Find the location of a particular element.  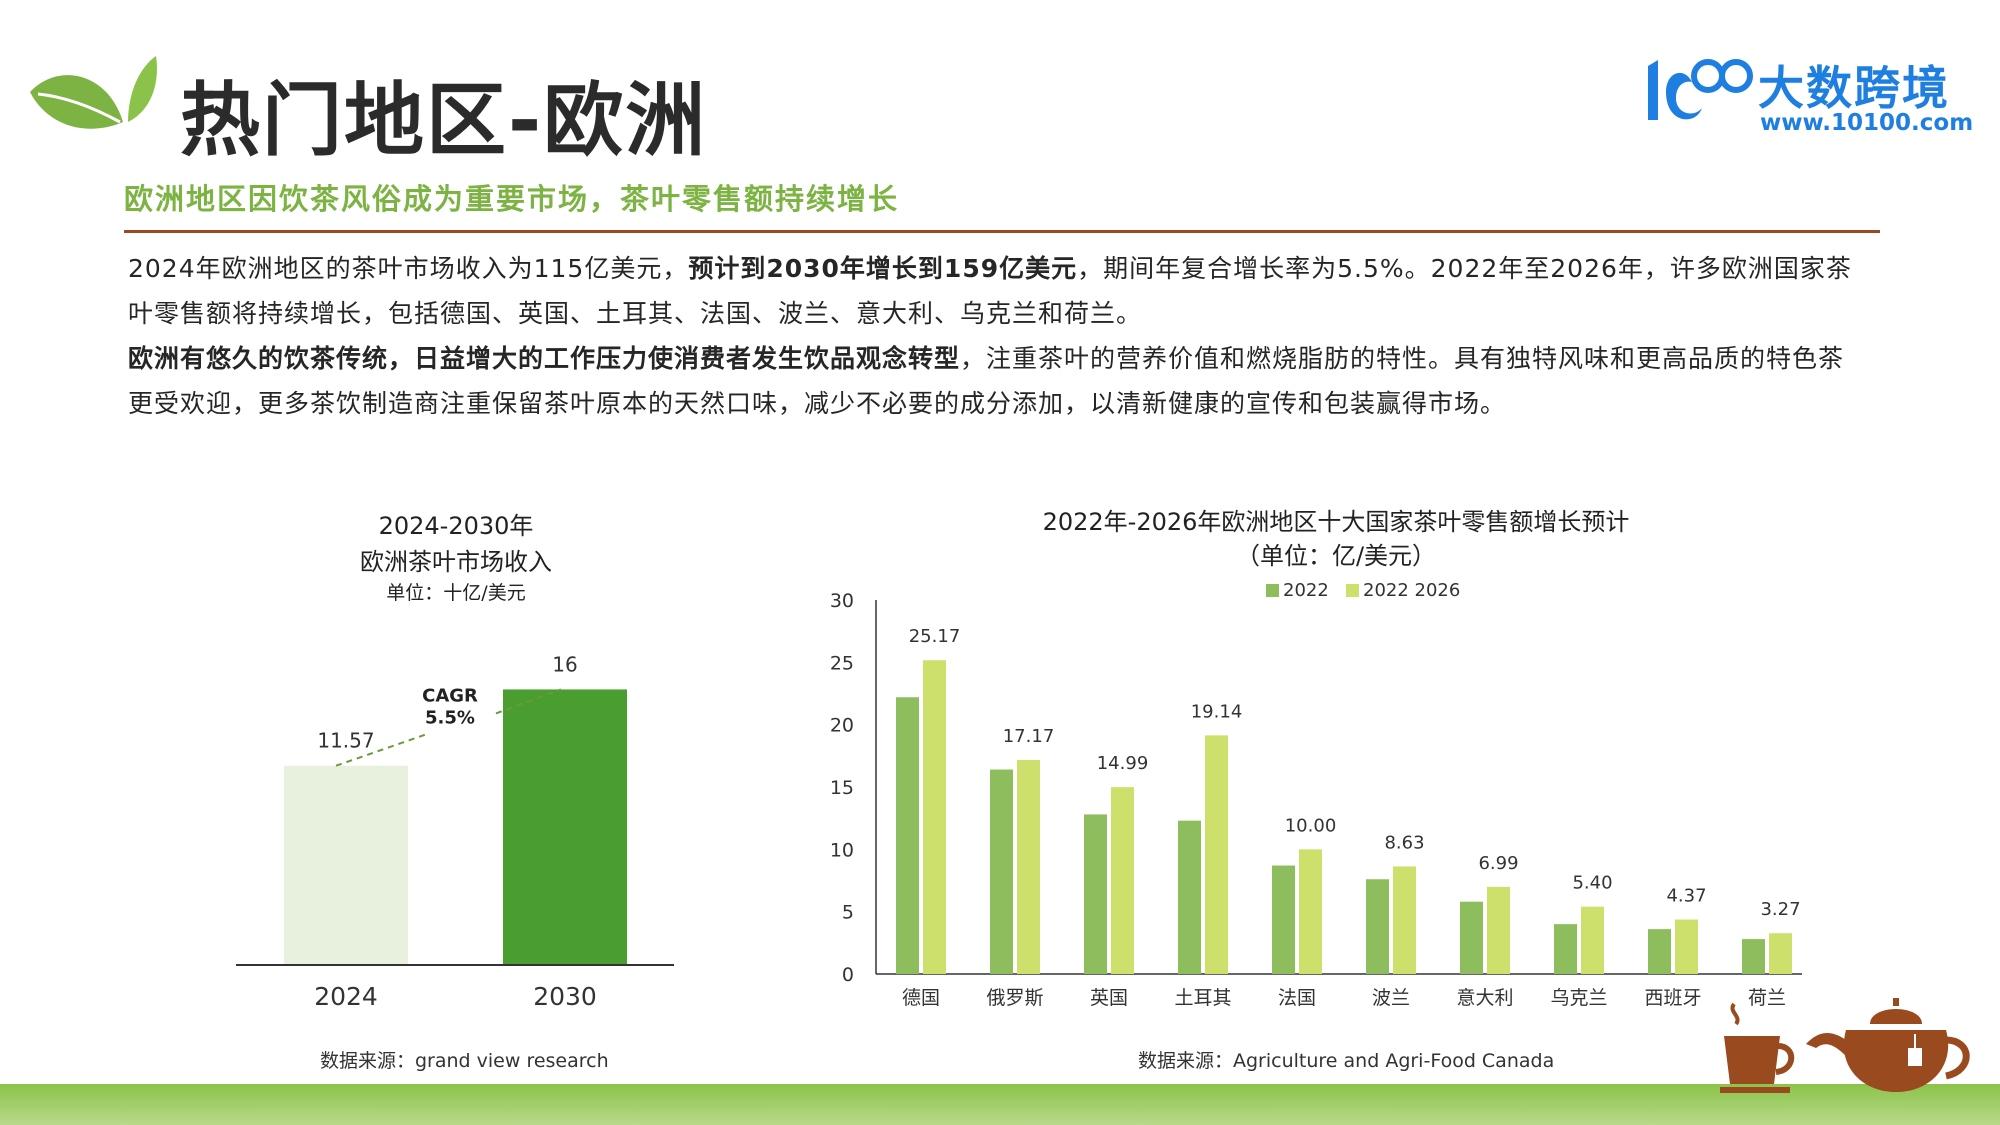

bar-英国-2022 is located at coordinates (1095, 894).